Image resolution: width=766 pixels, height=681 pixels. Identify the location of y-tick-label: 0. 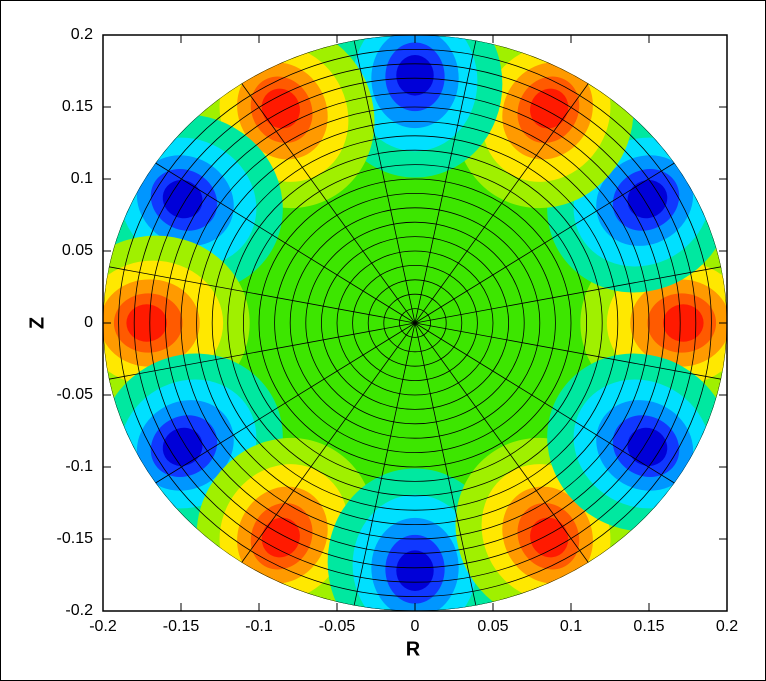
(88, 322).